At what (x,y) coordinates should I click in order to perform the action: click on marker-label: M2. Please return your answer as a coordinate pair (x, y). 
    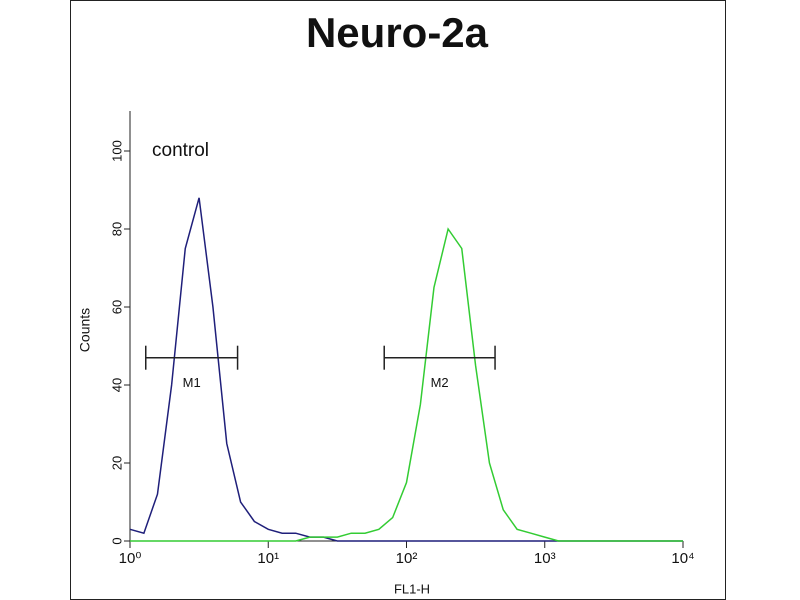
    Looking at the image, I should click on (440, 382).